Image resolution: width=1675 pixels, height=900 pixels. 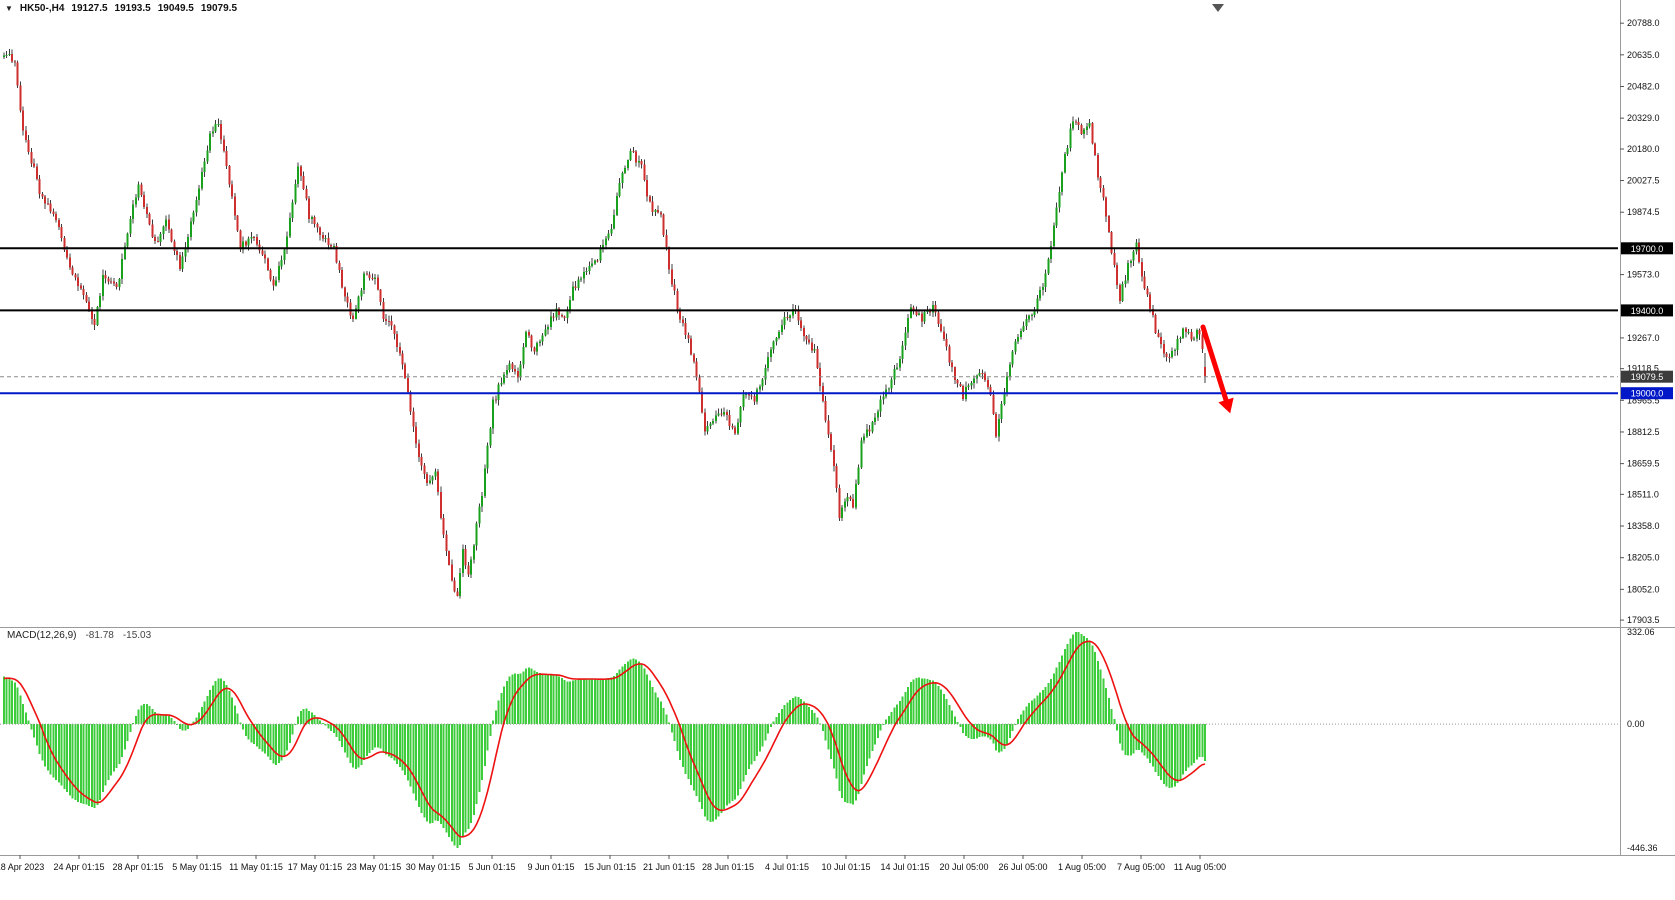 I want to click on time-tick-label: 18 Apr 2023, so click(x=22, y=867).